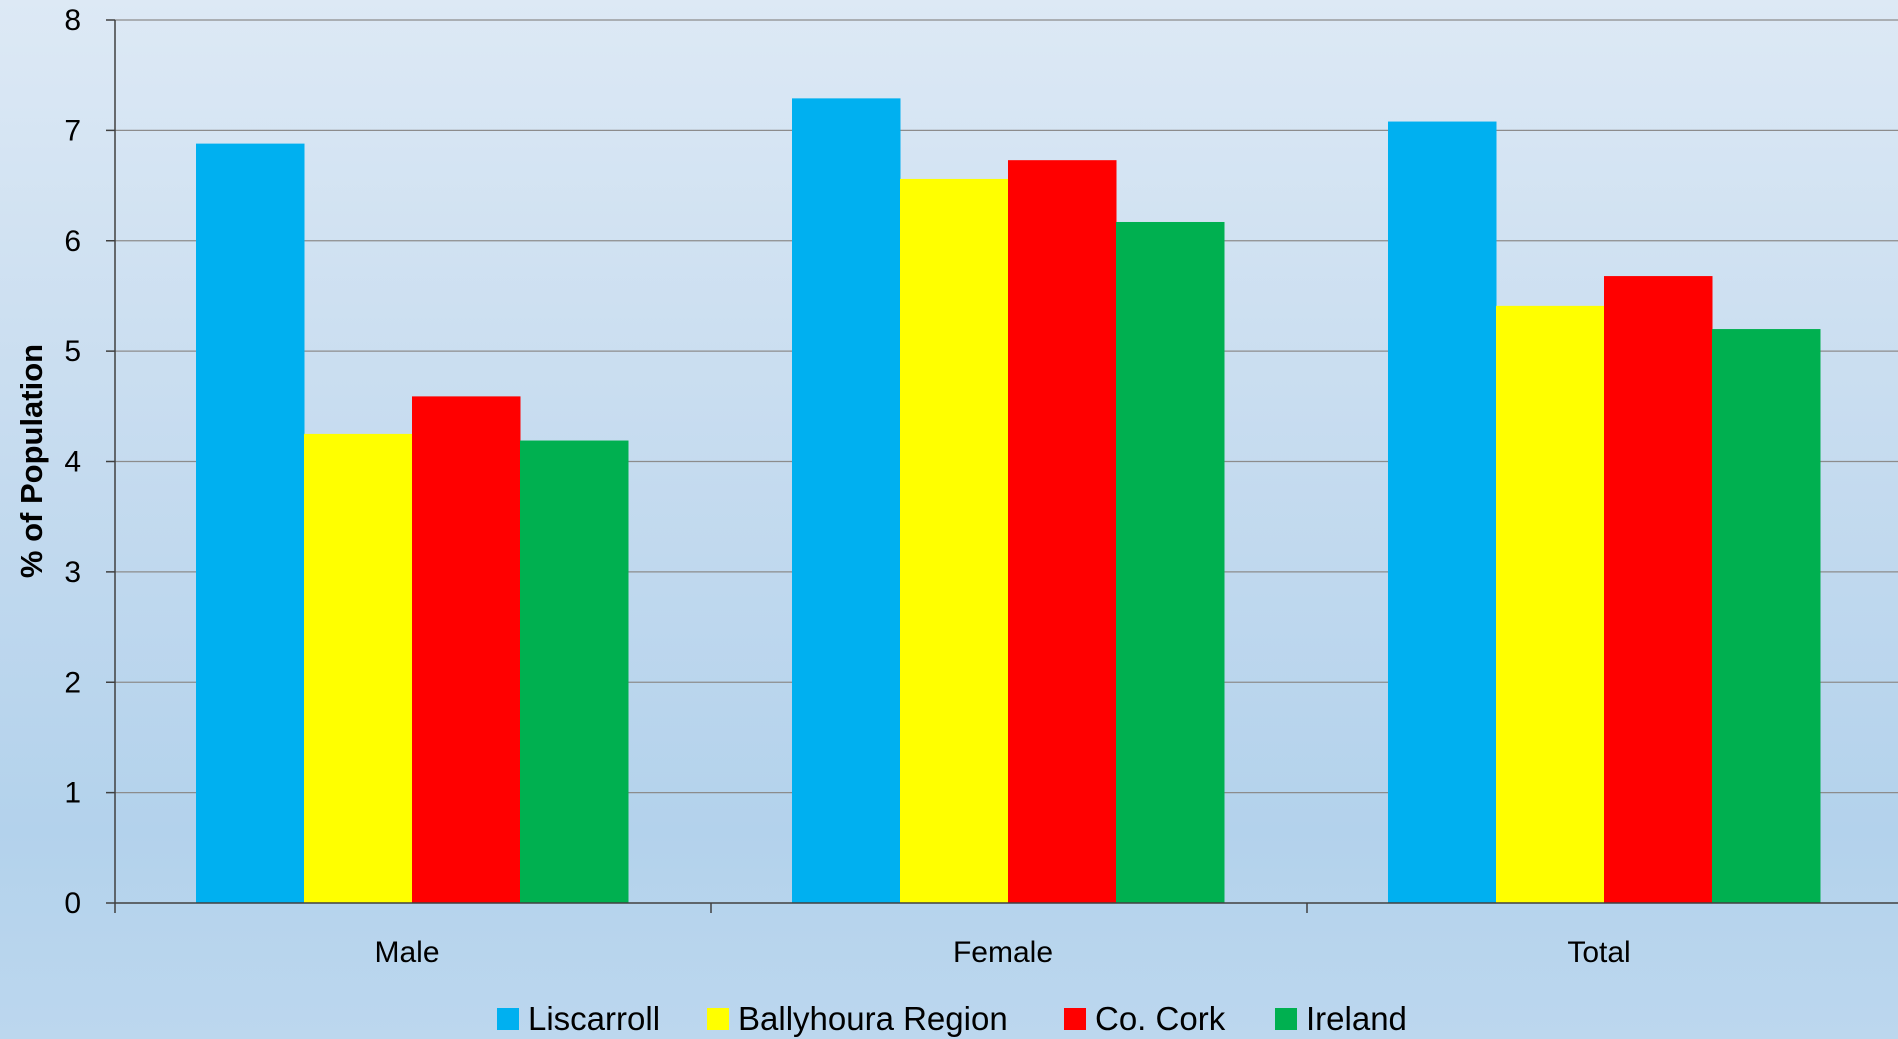 The height and width of the screenshot is (1039, 1898). What do you see at coordinates (466, 649) in the screenshot?
I see `bar-co-cork-male` at bounding box center [466, 649].